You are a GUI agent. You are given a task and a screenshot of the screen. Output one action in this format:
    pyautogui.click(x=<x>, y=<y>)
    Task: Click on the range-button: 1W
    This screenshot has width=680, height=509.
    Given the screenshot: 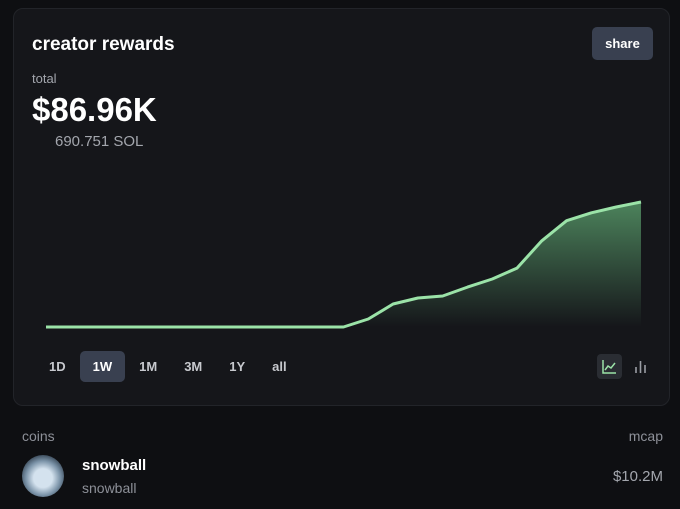 What is the action you would take?
    pyautogui.click(x=102, y=366)
    